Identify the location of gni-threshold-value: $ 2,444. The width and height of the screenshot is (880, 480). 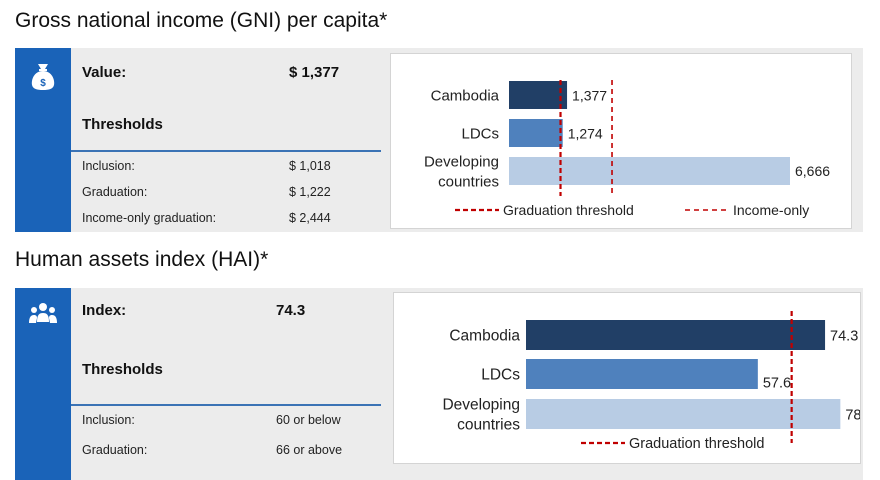
(310, 218).